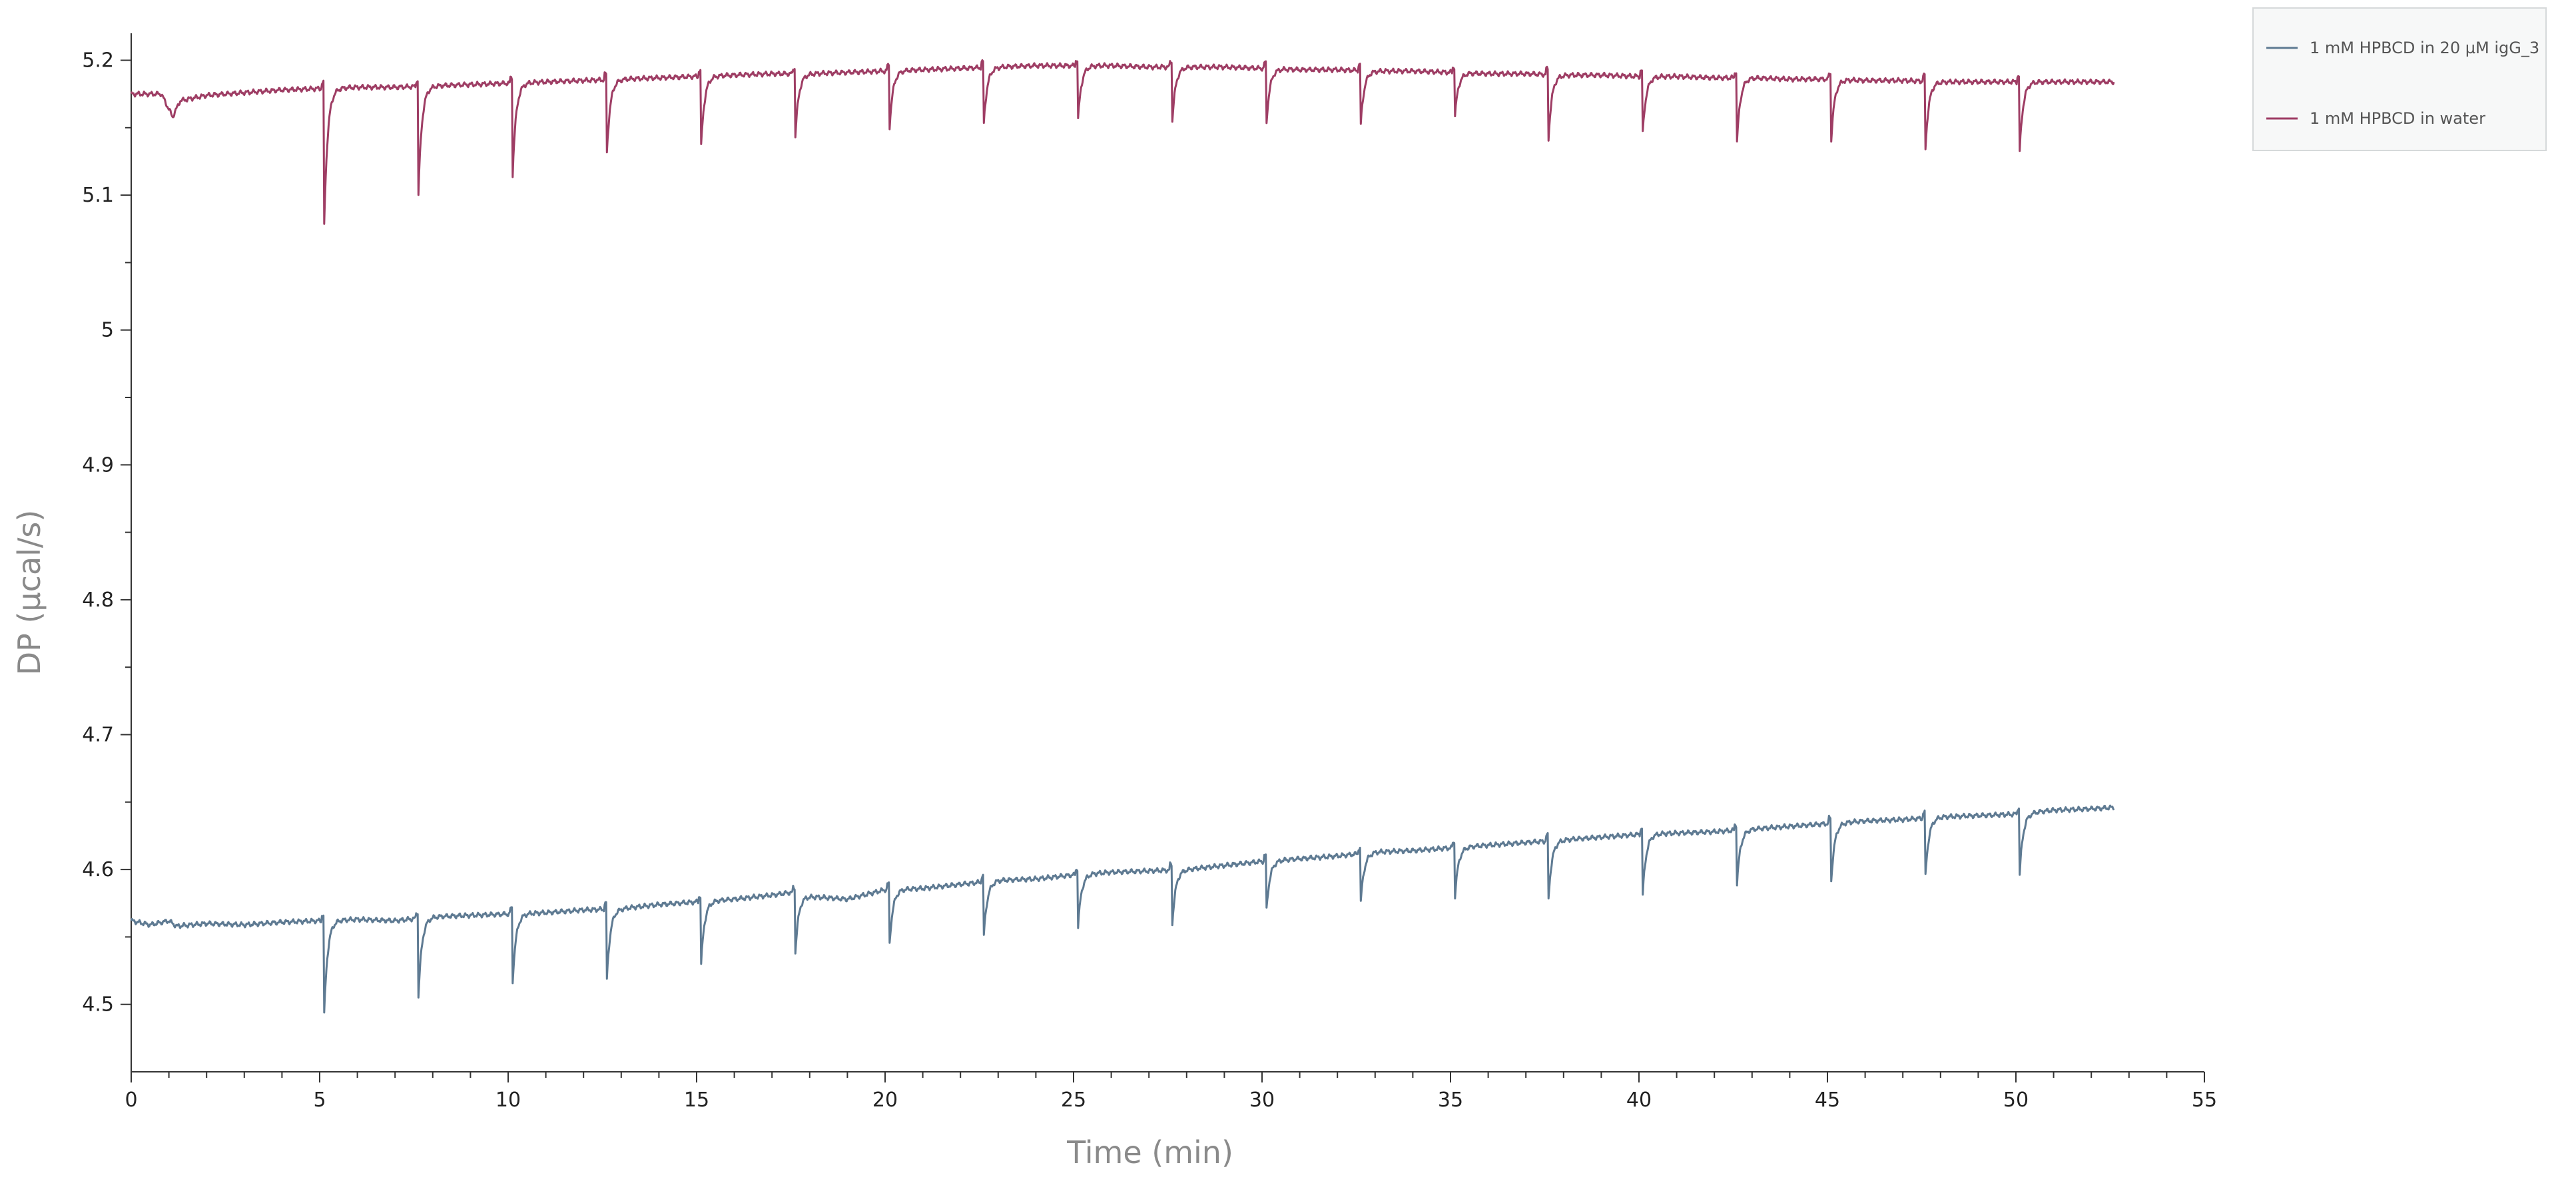 The width and height of the screenshot is (2576, 1183). Describe the element at coordinates (508, 1100) in the screenshot. I see `x-tick-label: 10` at that location.